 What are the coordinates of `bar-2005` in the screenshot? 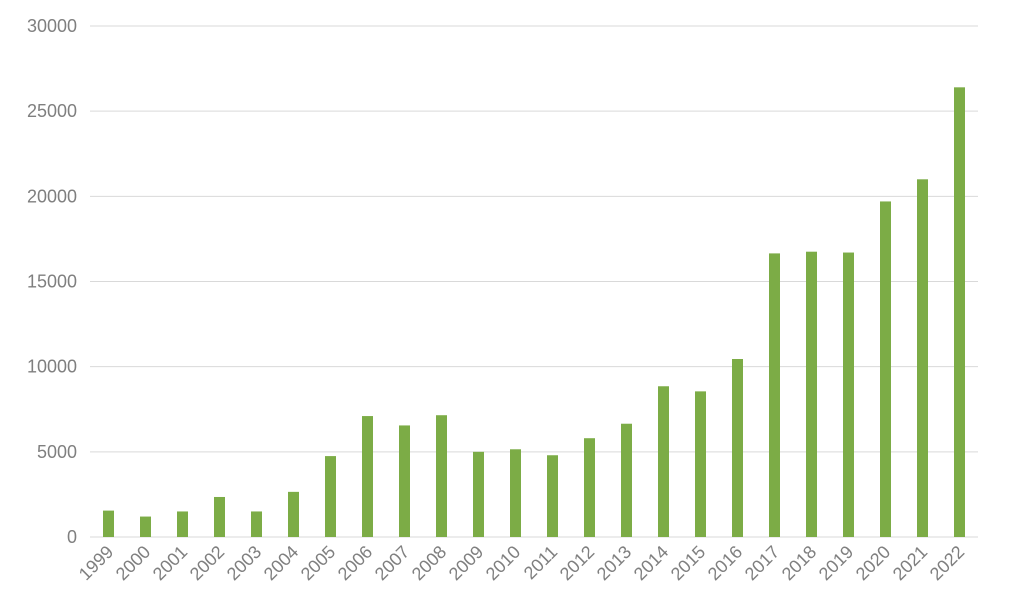 It's located at (330, 496).